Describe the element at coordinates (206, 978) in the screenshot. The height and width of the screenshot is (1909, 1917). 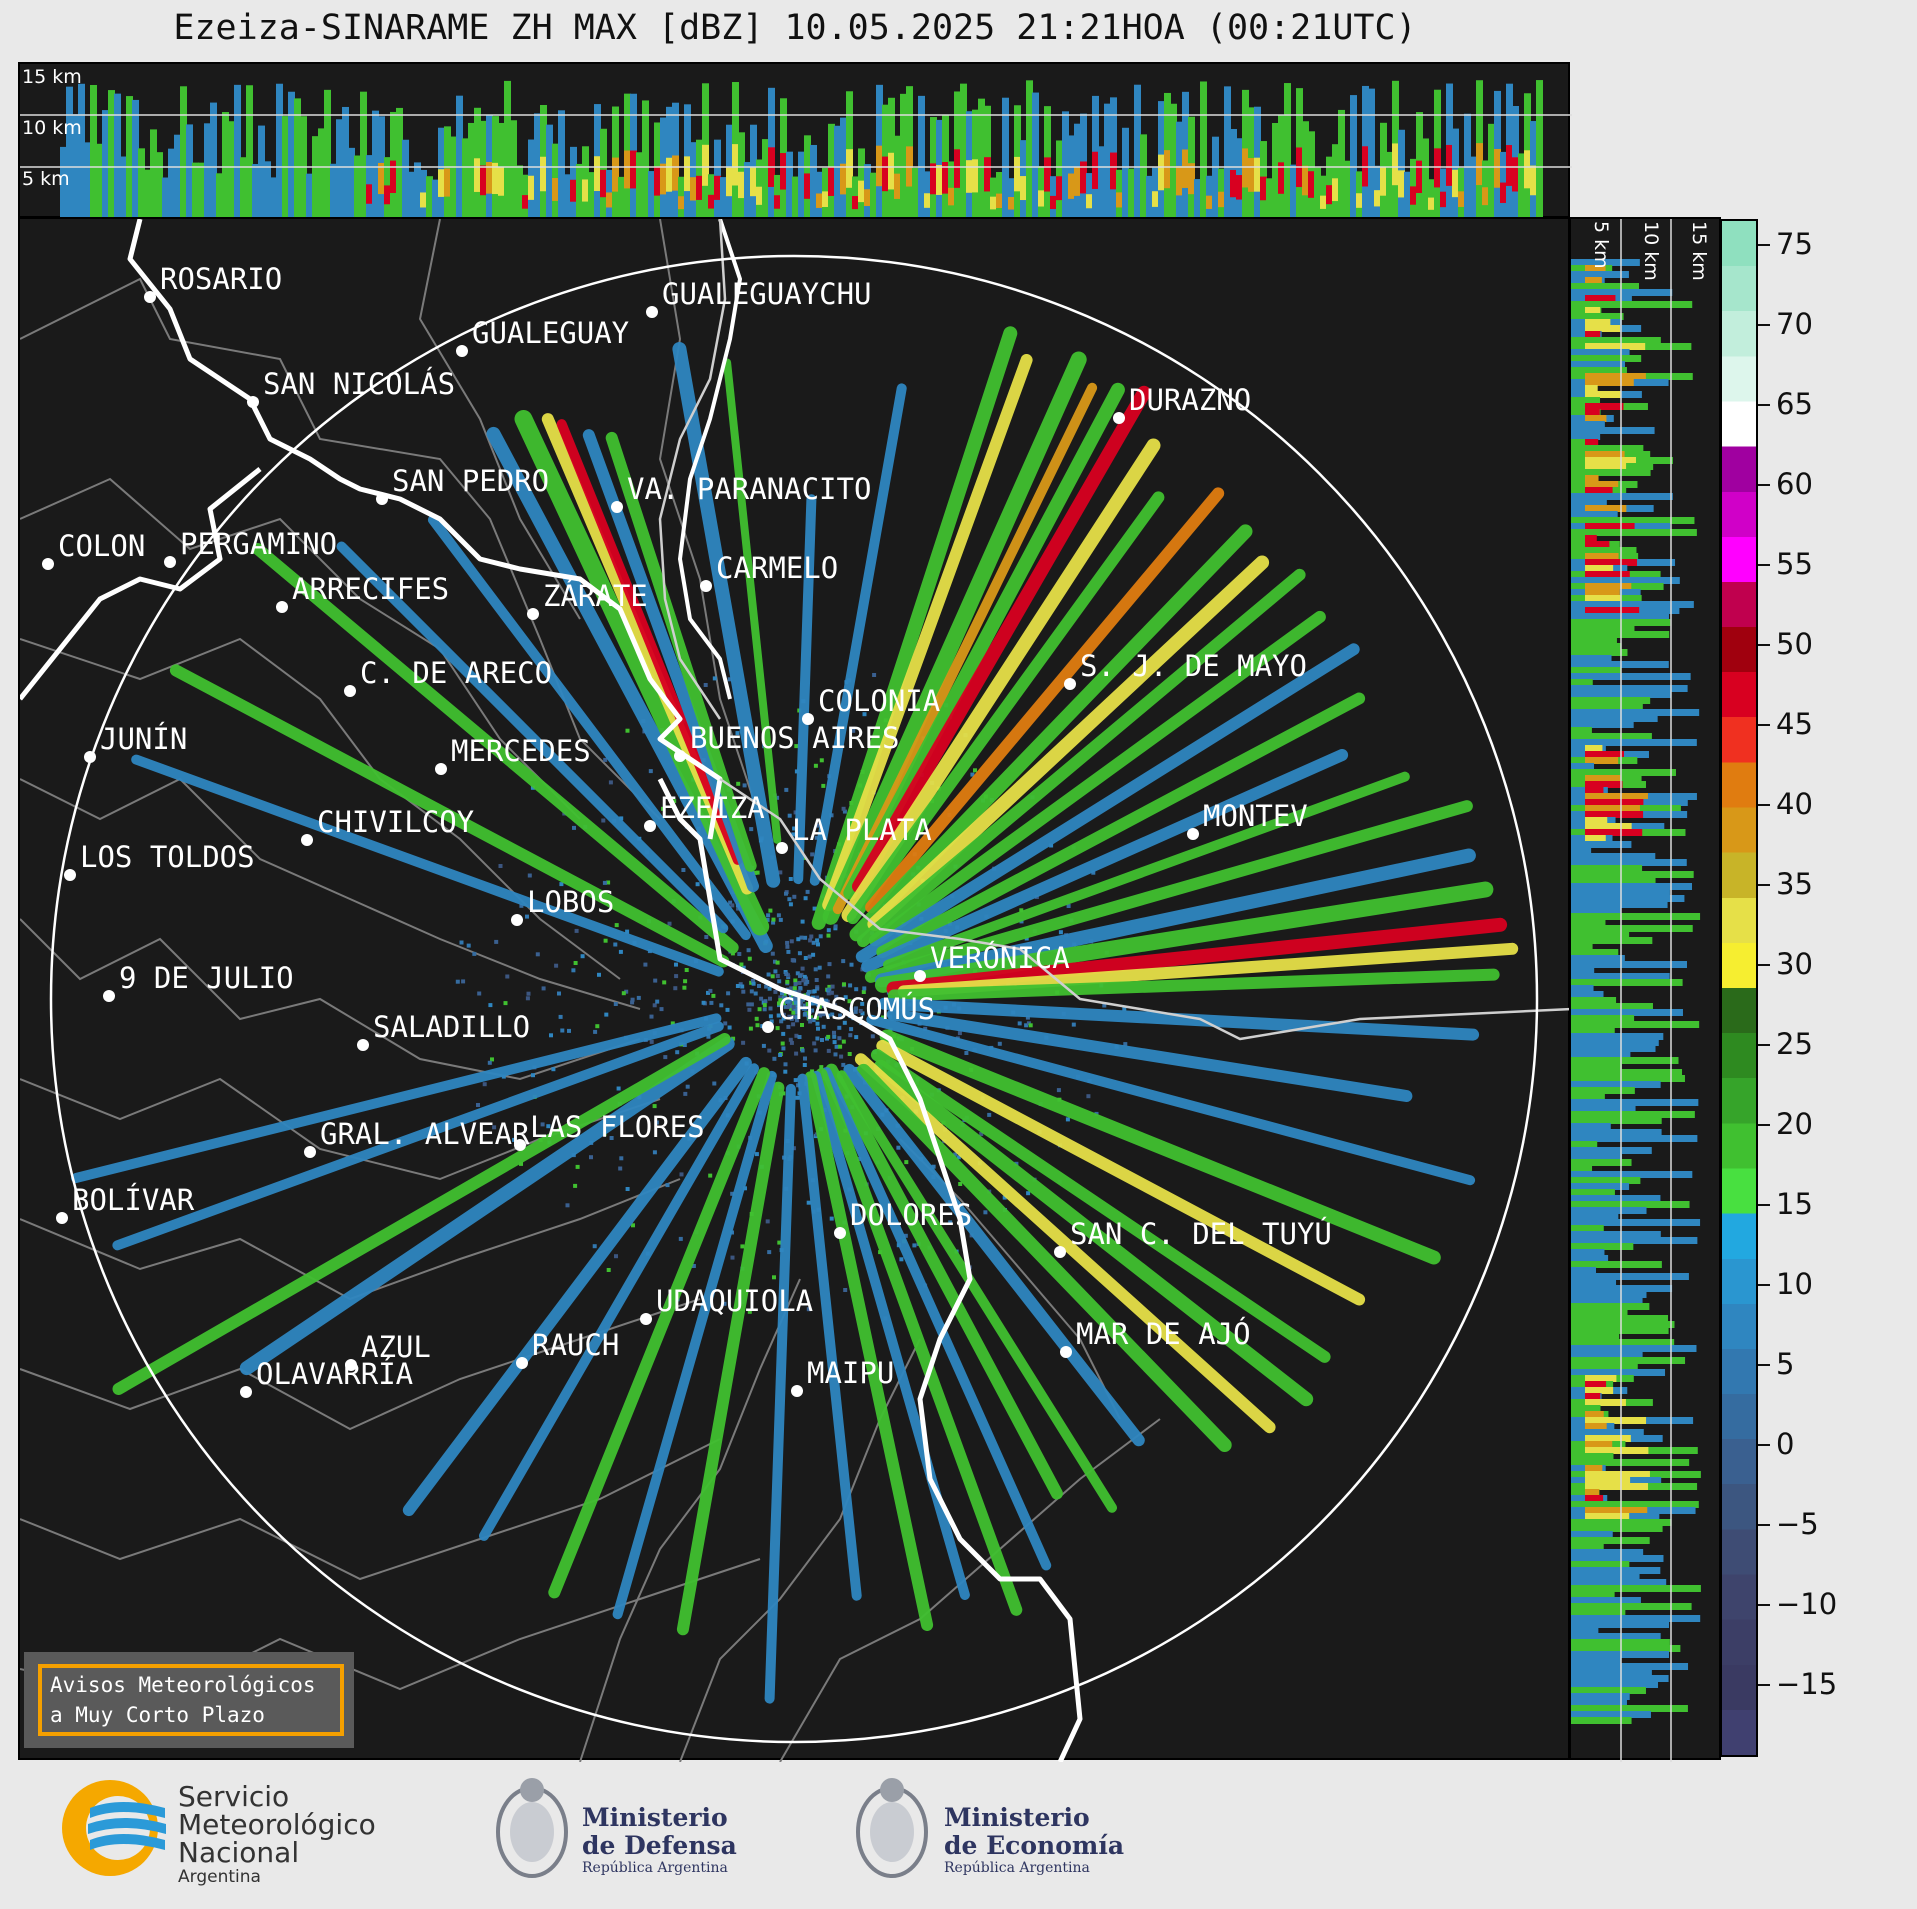
I see `city-label: 9 DE JULIO` at that location.